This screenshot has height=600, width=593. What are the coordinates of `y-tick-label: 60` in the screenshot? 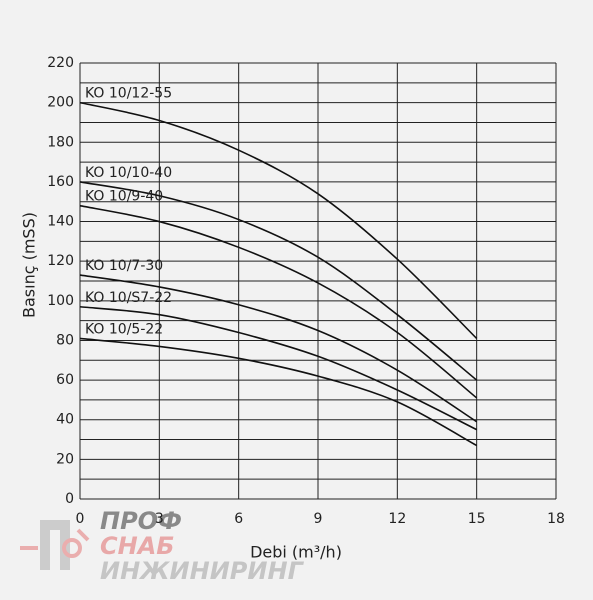 It's located at (65, 380).